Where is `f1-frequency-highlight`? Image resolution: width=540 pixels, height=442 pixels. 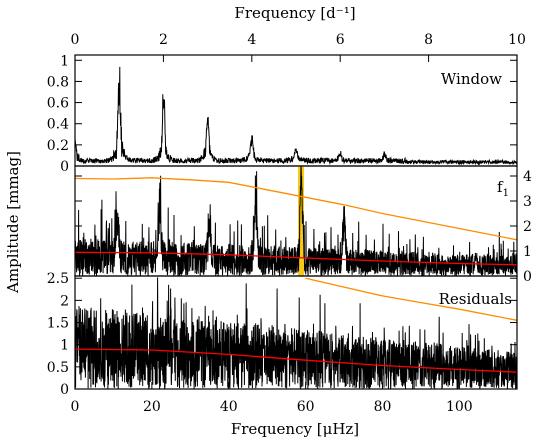
f1-frequency-highlight is located at coordinates (300, 221).